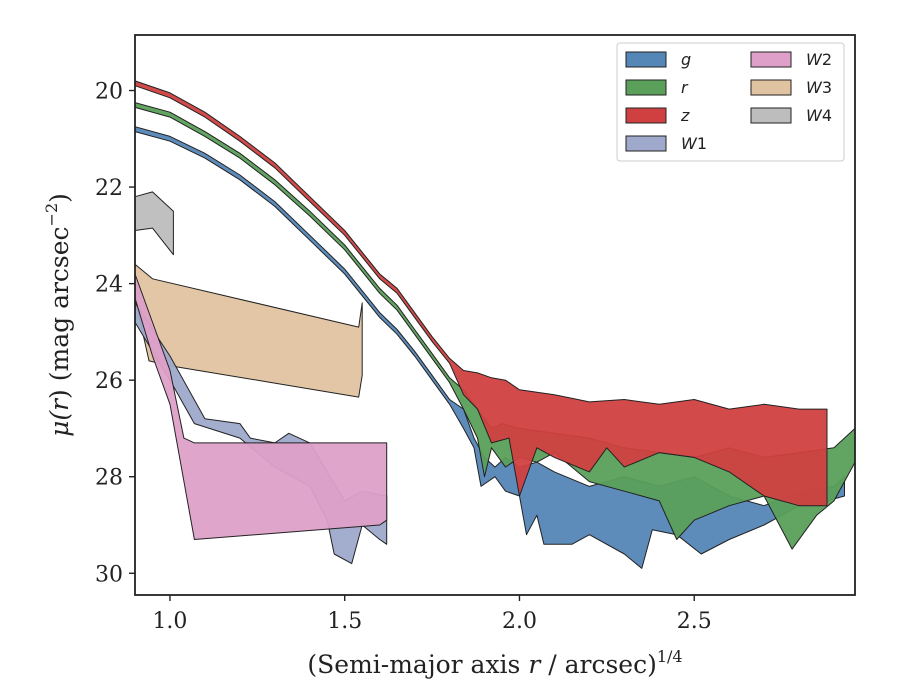 The height and width of the screenshot is (700, 900). I want to click on band-w2, so click(261, 406).